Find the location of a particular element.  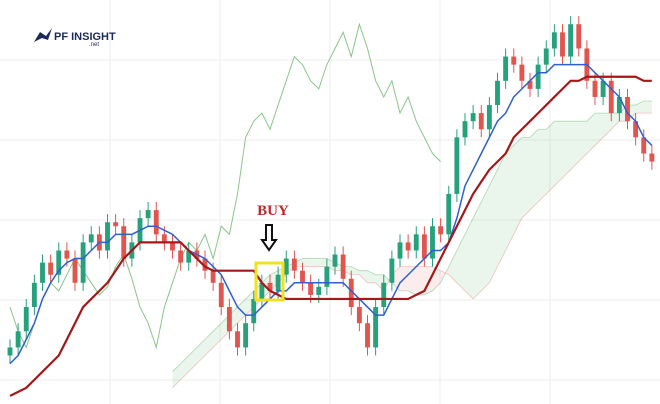

logo: PF INSIGHT .net is located at coordinates (75, 38).